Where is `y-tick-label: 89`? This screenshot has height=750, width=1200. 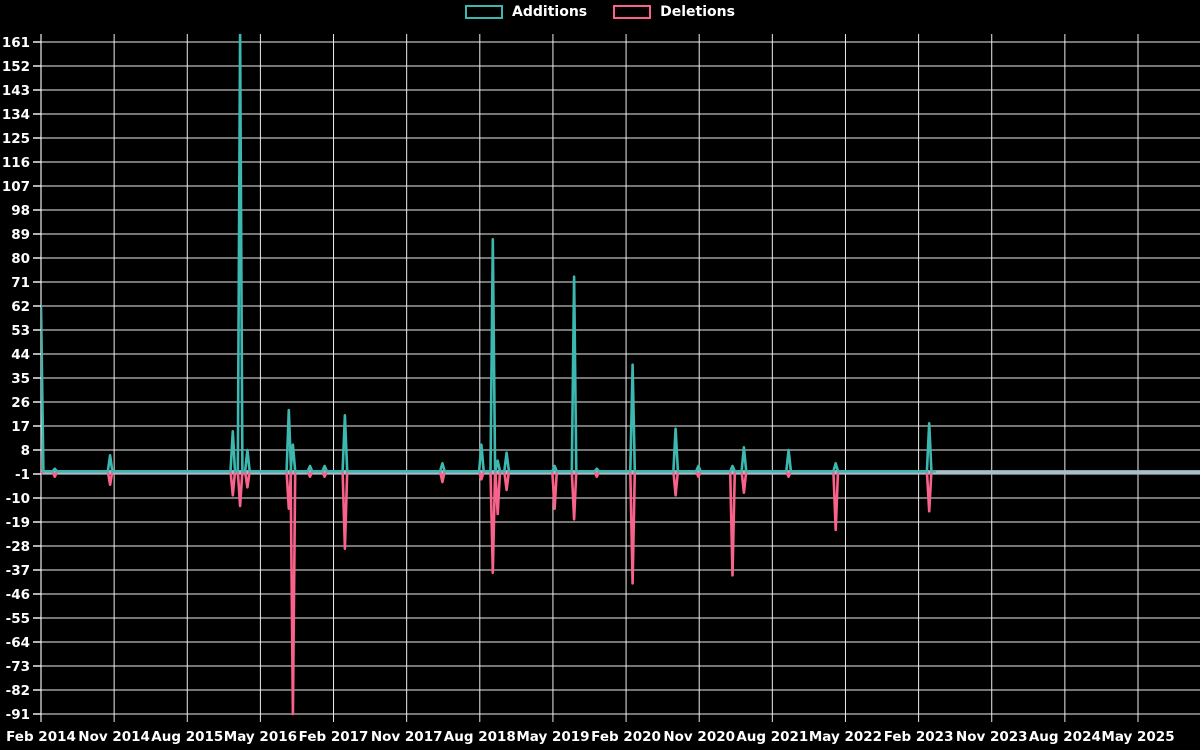 y-tick-label: 89 is located at coordinates (20, 235).